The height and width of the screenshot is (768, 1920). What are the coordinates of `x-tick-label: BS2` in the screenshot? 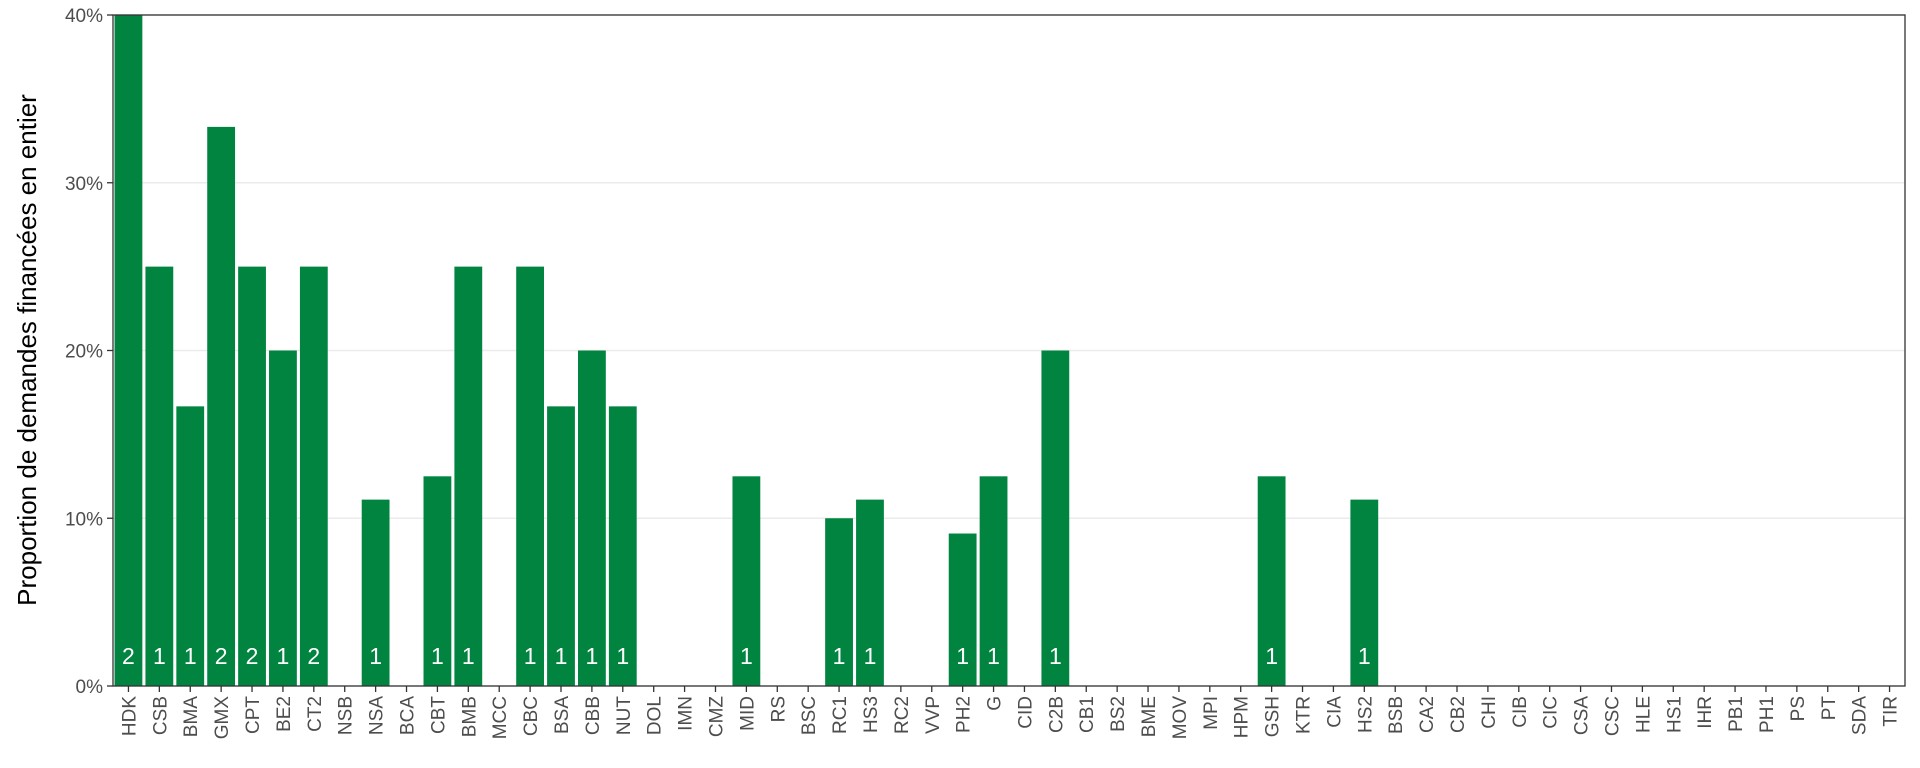 It's located at (1118, 714).